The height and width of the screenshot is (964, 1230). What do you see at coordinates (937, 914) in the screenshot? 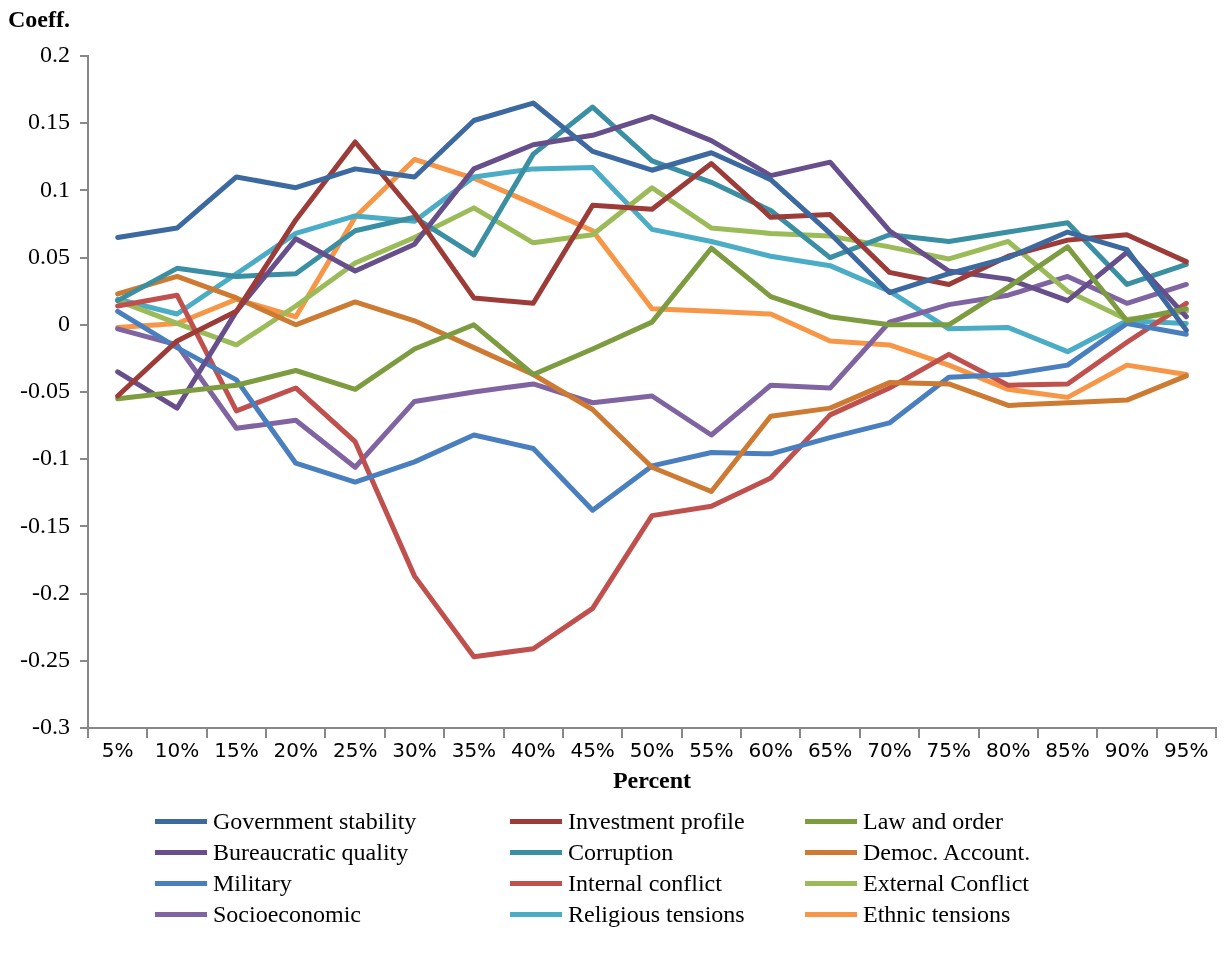
I see `legend-label: Ethnic tensions` at bounding box center [937, 914].